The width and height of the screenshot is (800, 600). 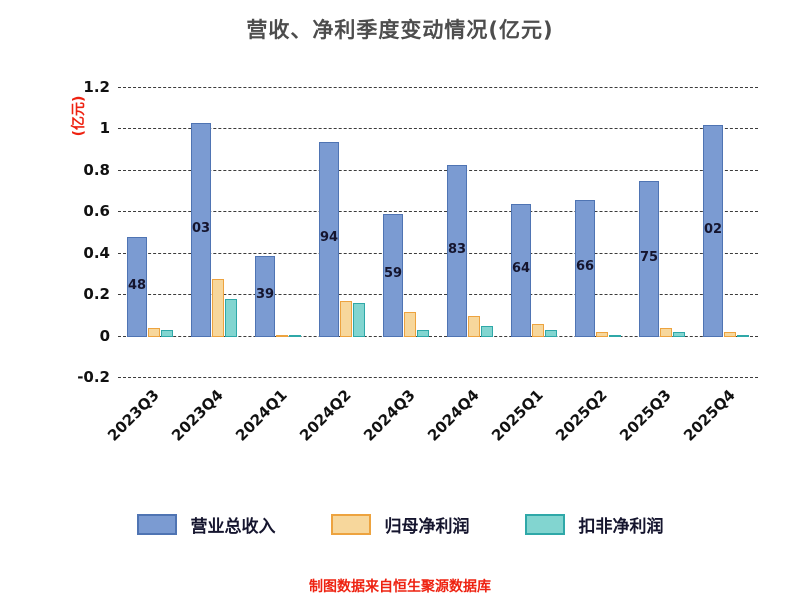 I want to click on bar-value-label: 03, so click(x=201, y=228).